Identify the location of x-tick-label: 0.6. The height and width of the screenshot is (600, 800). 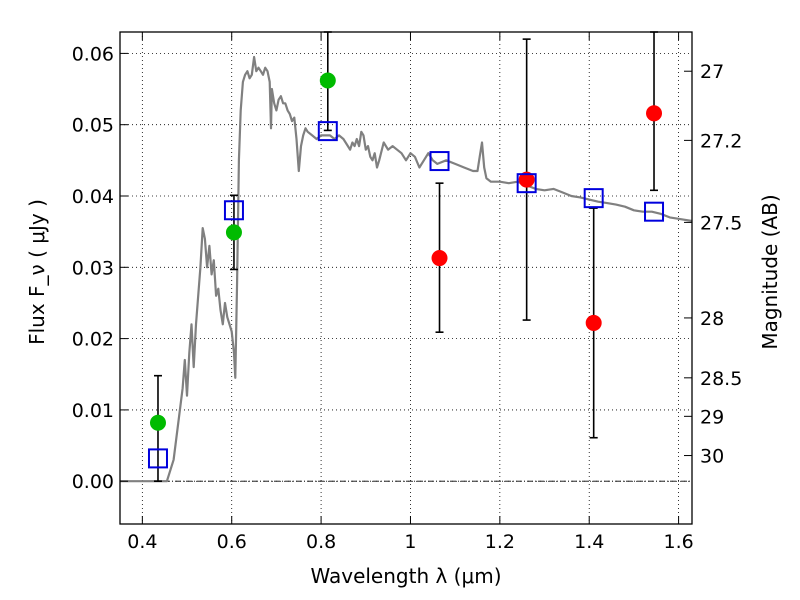
(232, 542).